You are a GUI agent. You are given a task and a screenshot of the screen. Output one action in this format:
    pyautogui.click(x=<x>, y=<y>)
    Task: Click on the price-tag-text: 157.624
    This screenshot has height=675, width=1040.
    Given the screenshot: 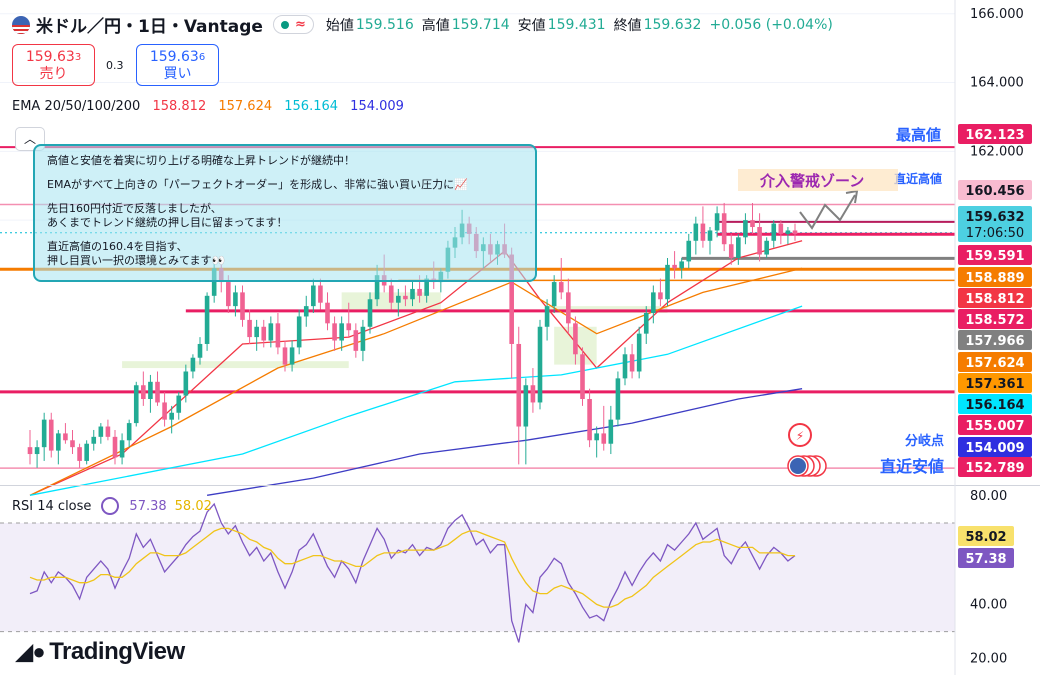 What is the action you would take?
    pyautogui.click(x=994, y=363)
    